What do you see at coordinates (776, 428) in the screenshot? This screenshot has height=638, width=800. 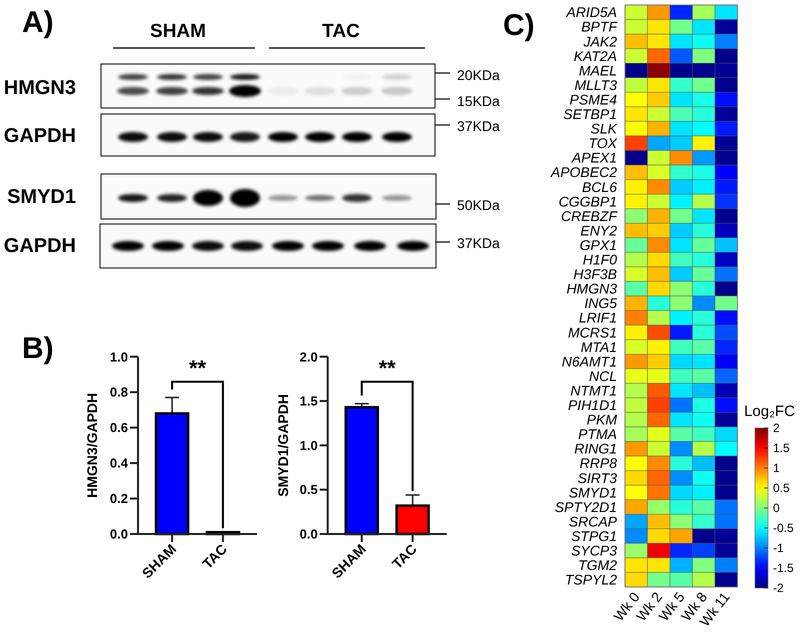 I see `color-bar-label: 2` at bounding box center [776, 428].